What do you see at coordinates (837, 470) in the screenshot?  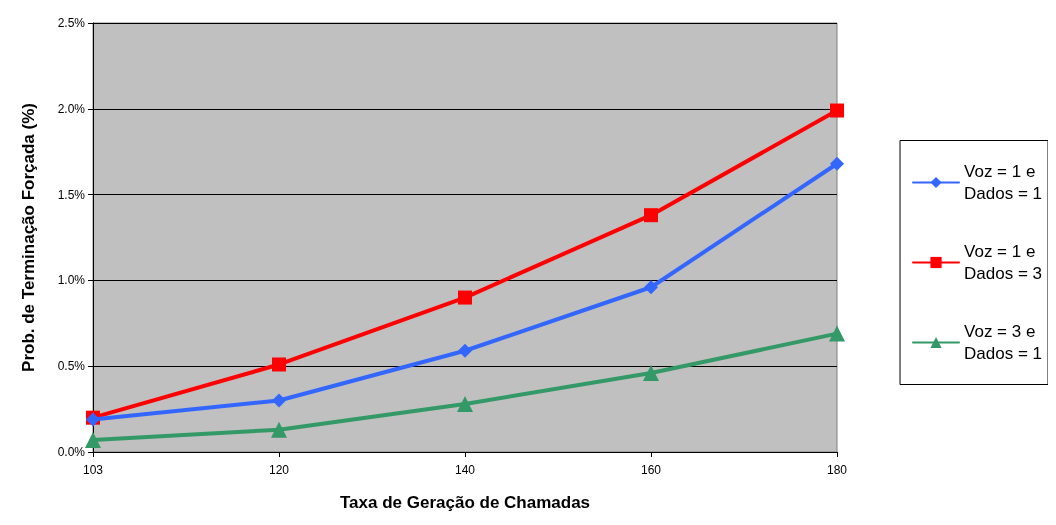 I see `x-tick-label: 180` at bounding box center [837, 470].